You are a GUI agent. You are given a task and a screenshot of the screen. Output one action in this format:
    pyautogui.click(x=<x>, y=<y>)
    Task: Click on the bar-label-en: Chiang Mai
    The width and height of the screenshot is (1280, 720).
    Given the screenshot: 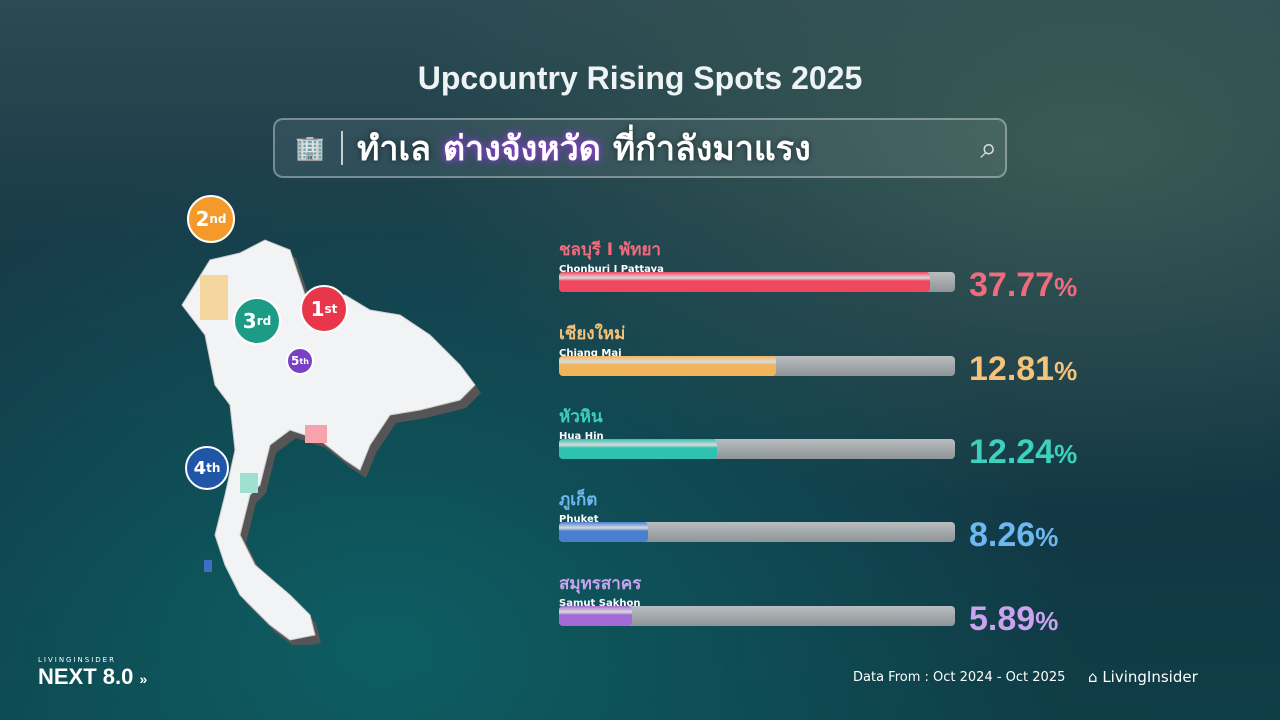 What is the action you would take?
    pyautogui.click(x=590, y=353)
    